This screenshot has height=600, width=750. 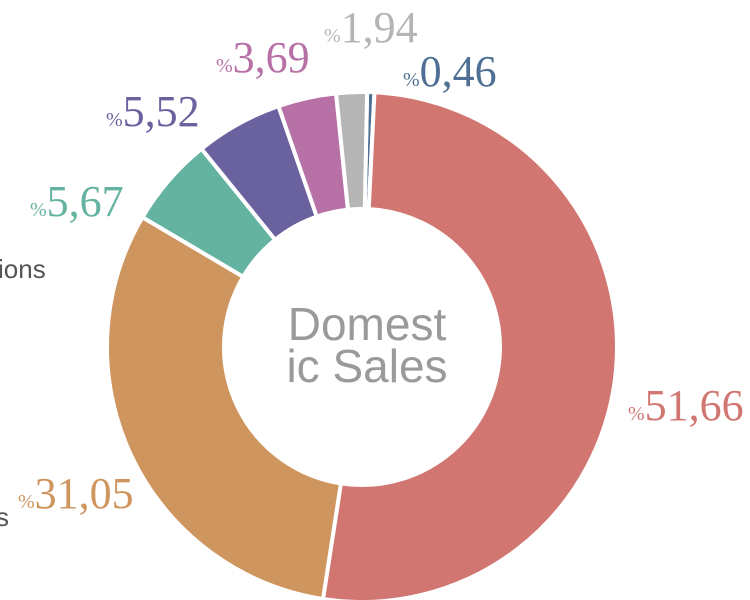 I want to click on slice, so click(x=351, y=151).